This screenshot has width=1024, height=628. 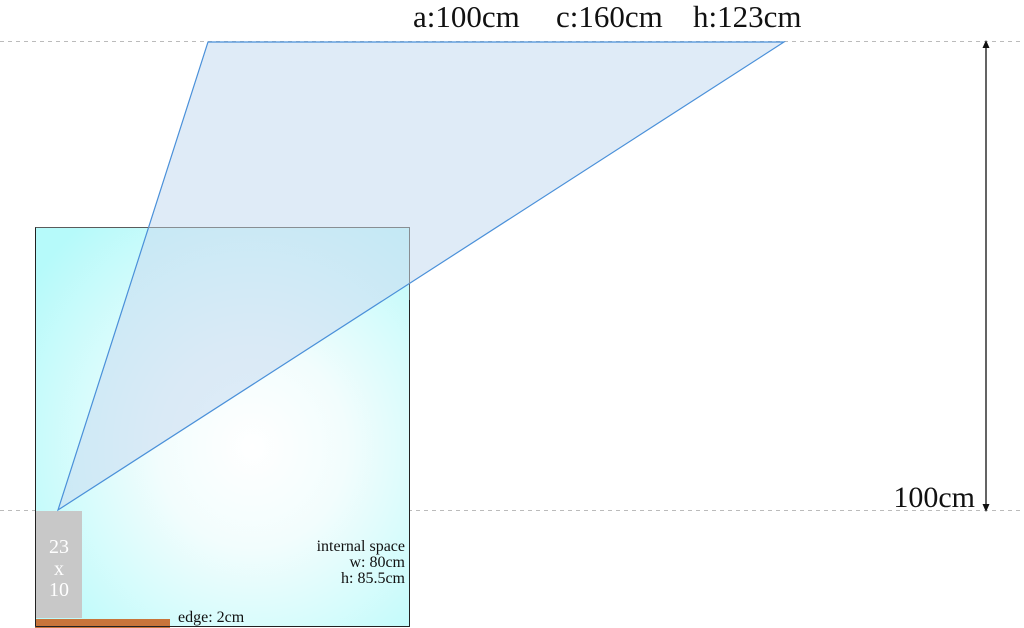 I want to click on height-arrow-bottom-head, so click(x=986, y=508).